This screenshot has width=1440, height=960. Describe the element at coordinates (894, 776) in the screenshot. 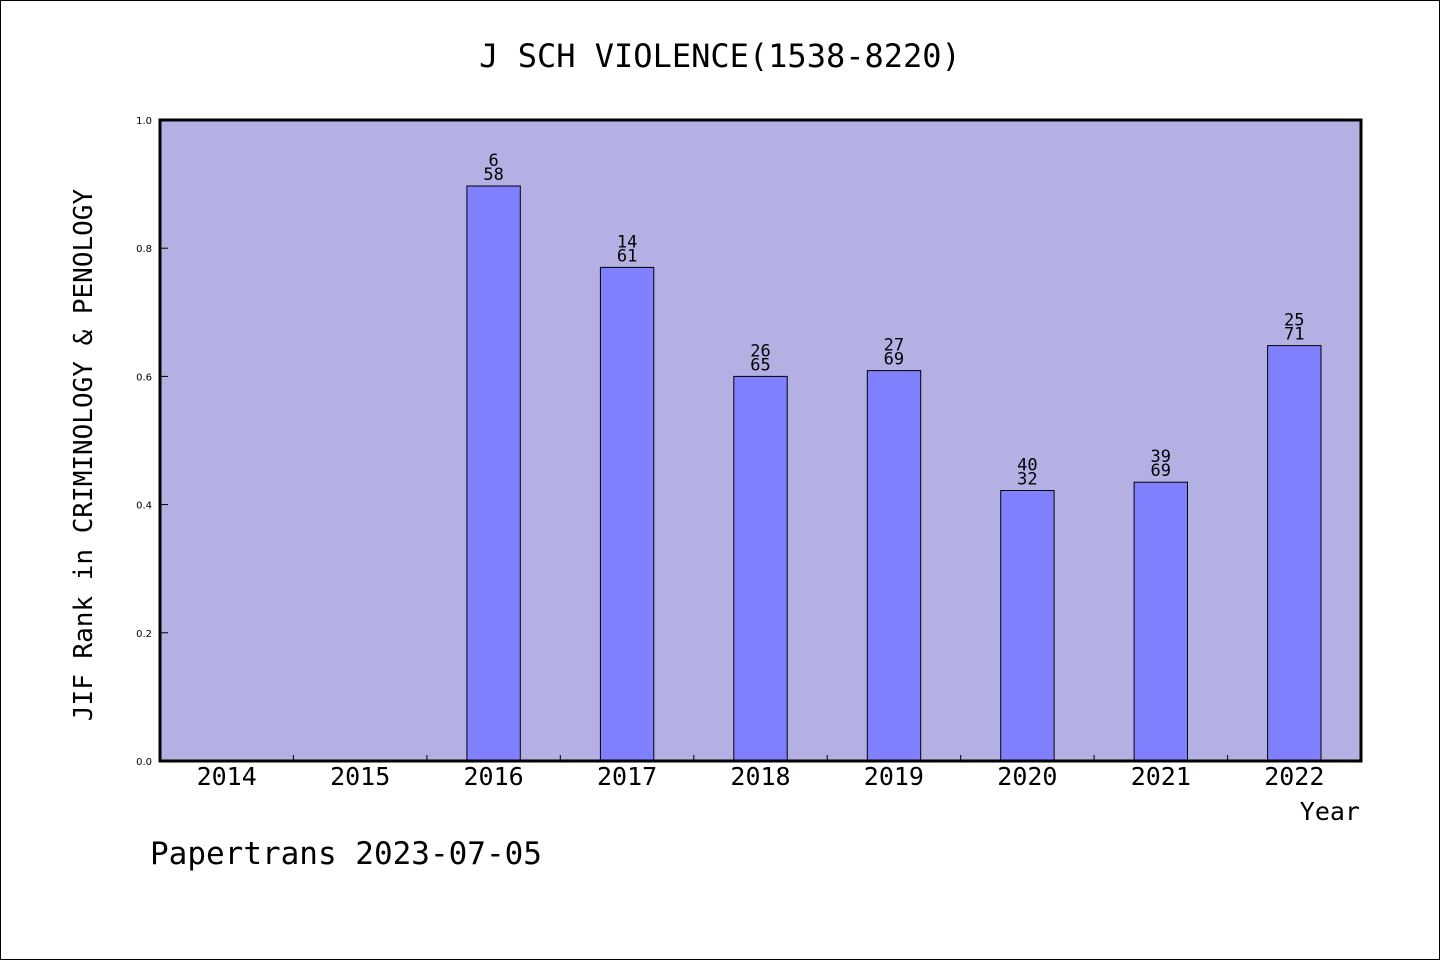

I see `x-tick-label-2019: 2019` at that location.